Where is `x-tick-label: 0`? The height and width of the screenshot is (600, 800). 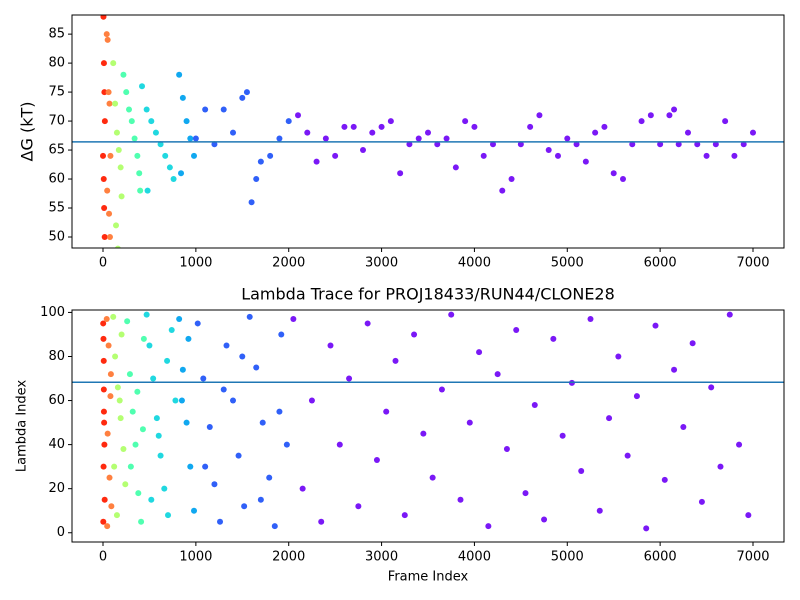
x-tick-label: 0 is located at coordinates (103, 557).